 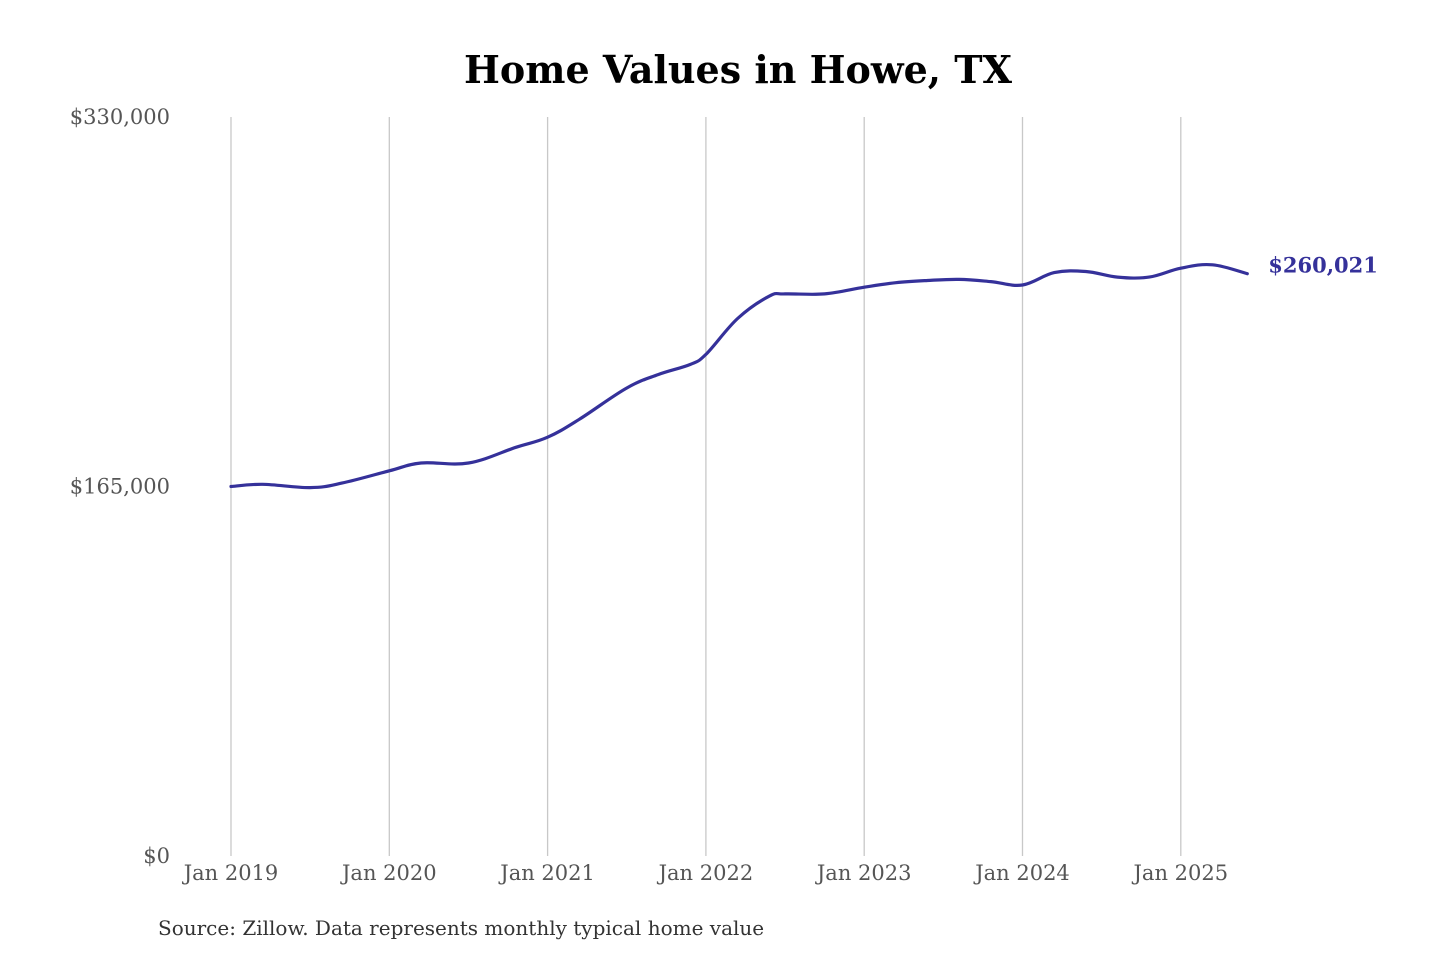 I want to click on y-tick-label-0: $0, so click(x=156, y=856).